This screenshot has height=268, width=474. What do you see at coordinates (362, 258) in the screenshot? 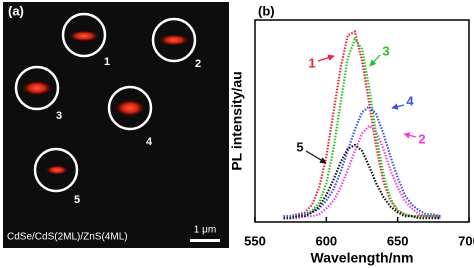
I see `x-axis-label: Wavelength/nm` at bounding box center [362, 258].